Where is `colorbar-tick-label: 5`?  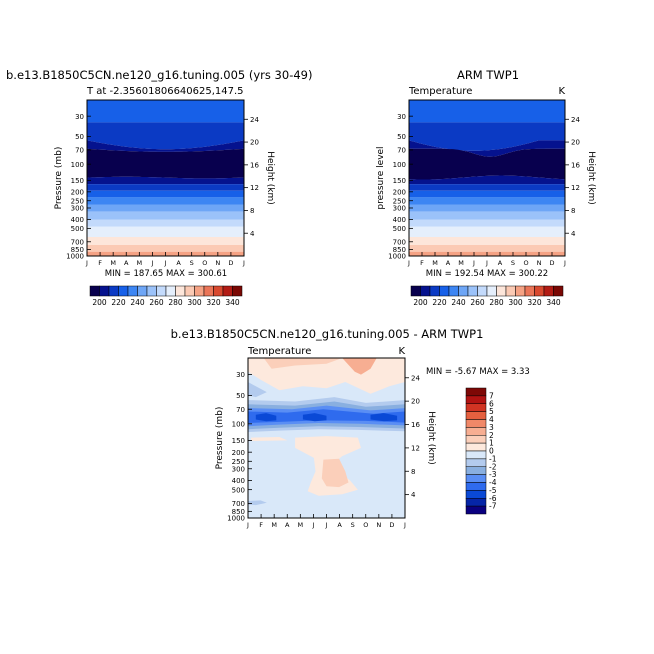 colorbar-tick-label: 5 is located at coordinates (491, 411).